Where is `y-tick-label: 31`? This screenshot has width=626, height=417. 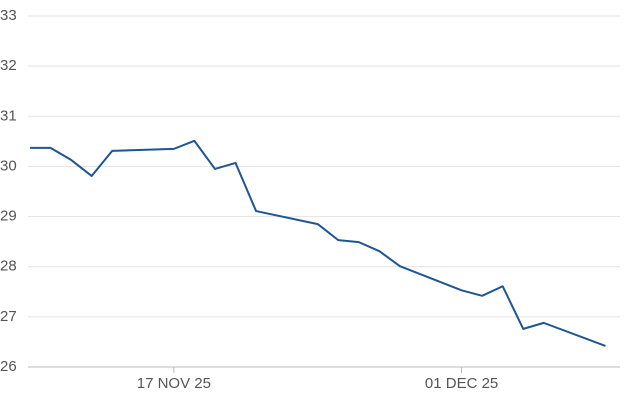
y-tick-label: 31 is located at coordinates (8, 115).